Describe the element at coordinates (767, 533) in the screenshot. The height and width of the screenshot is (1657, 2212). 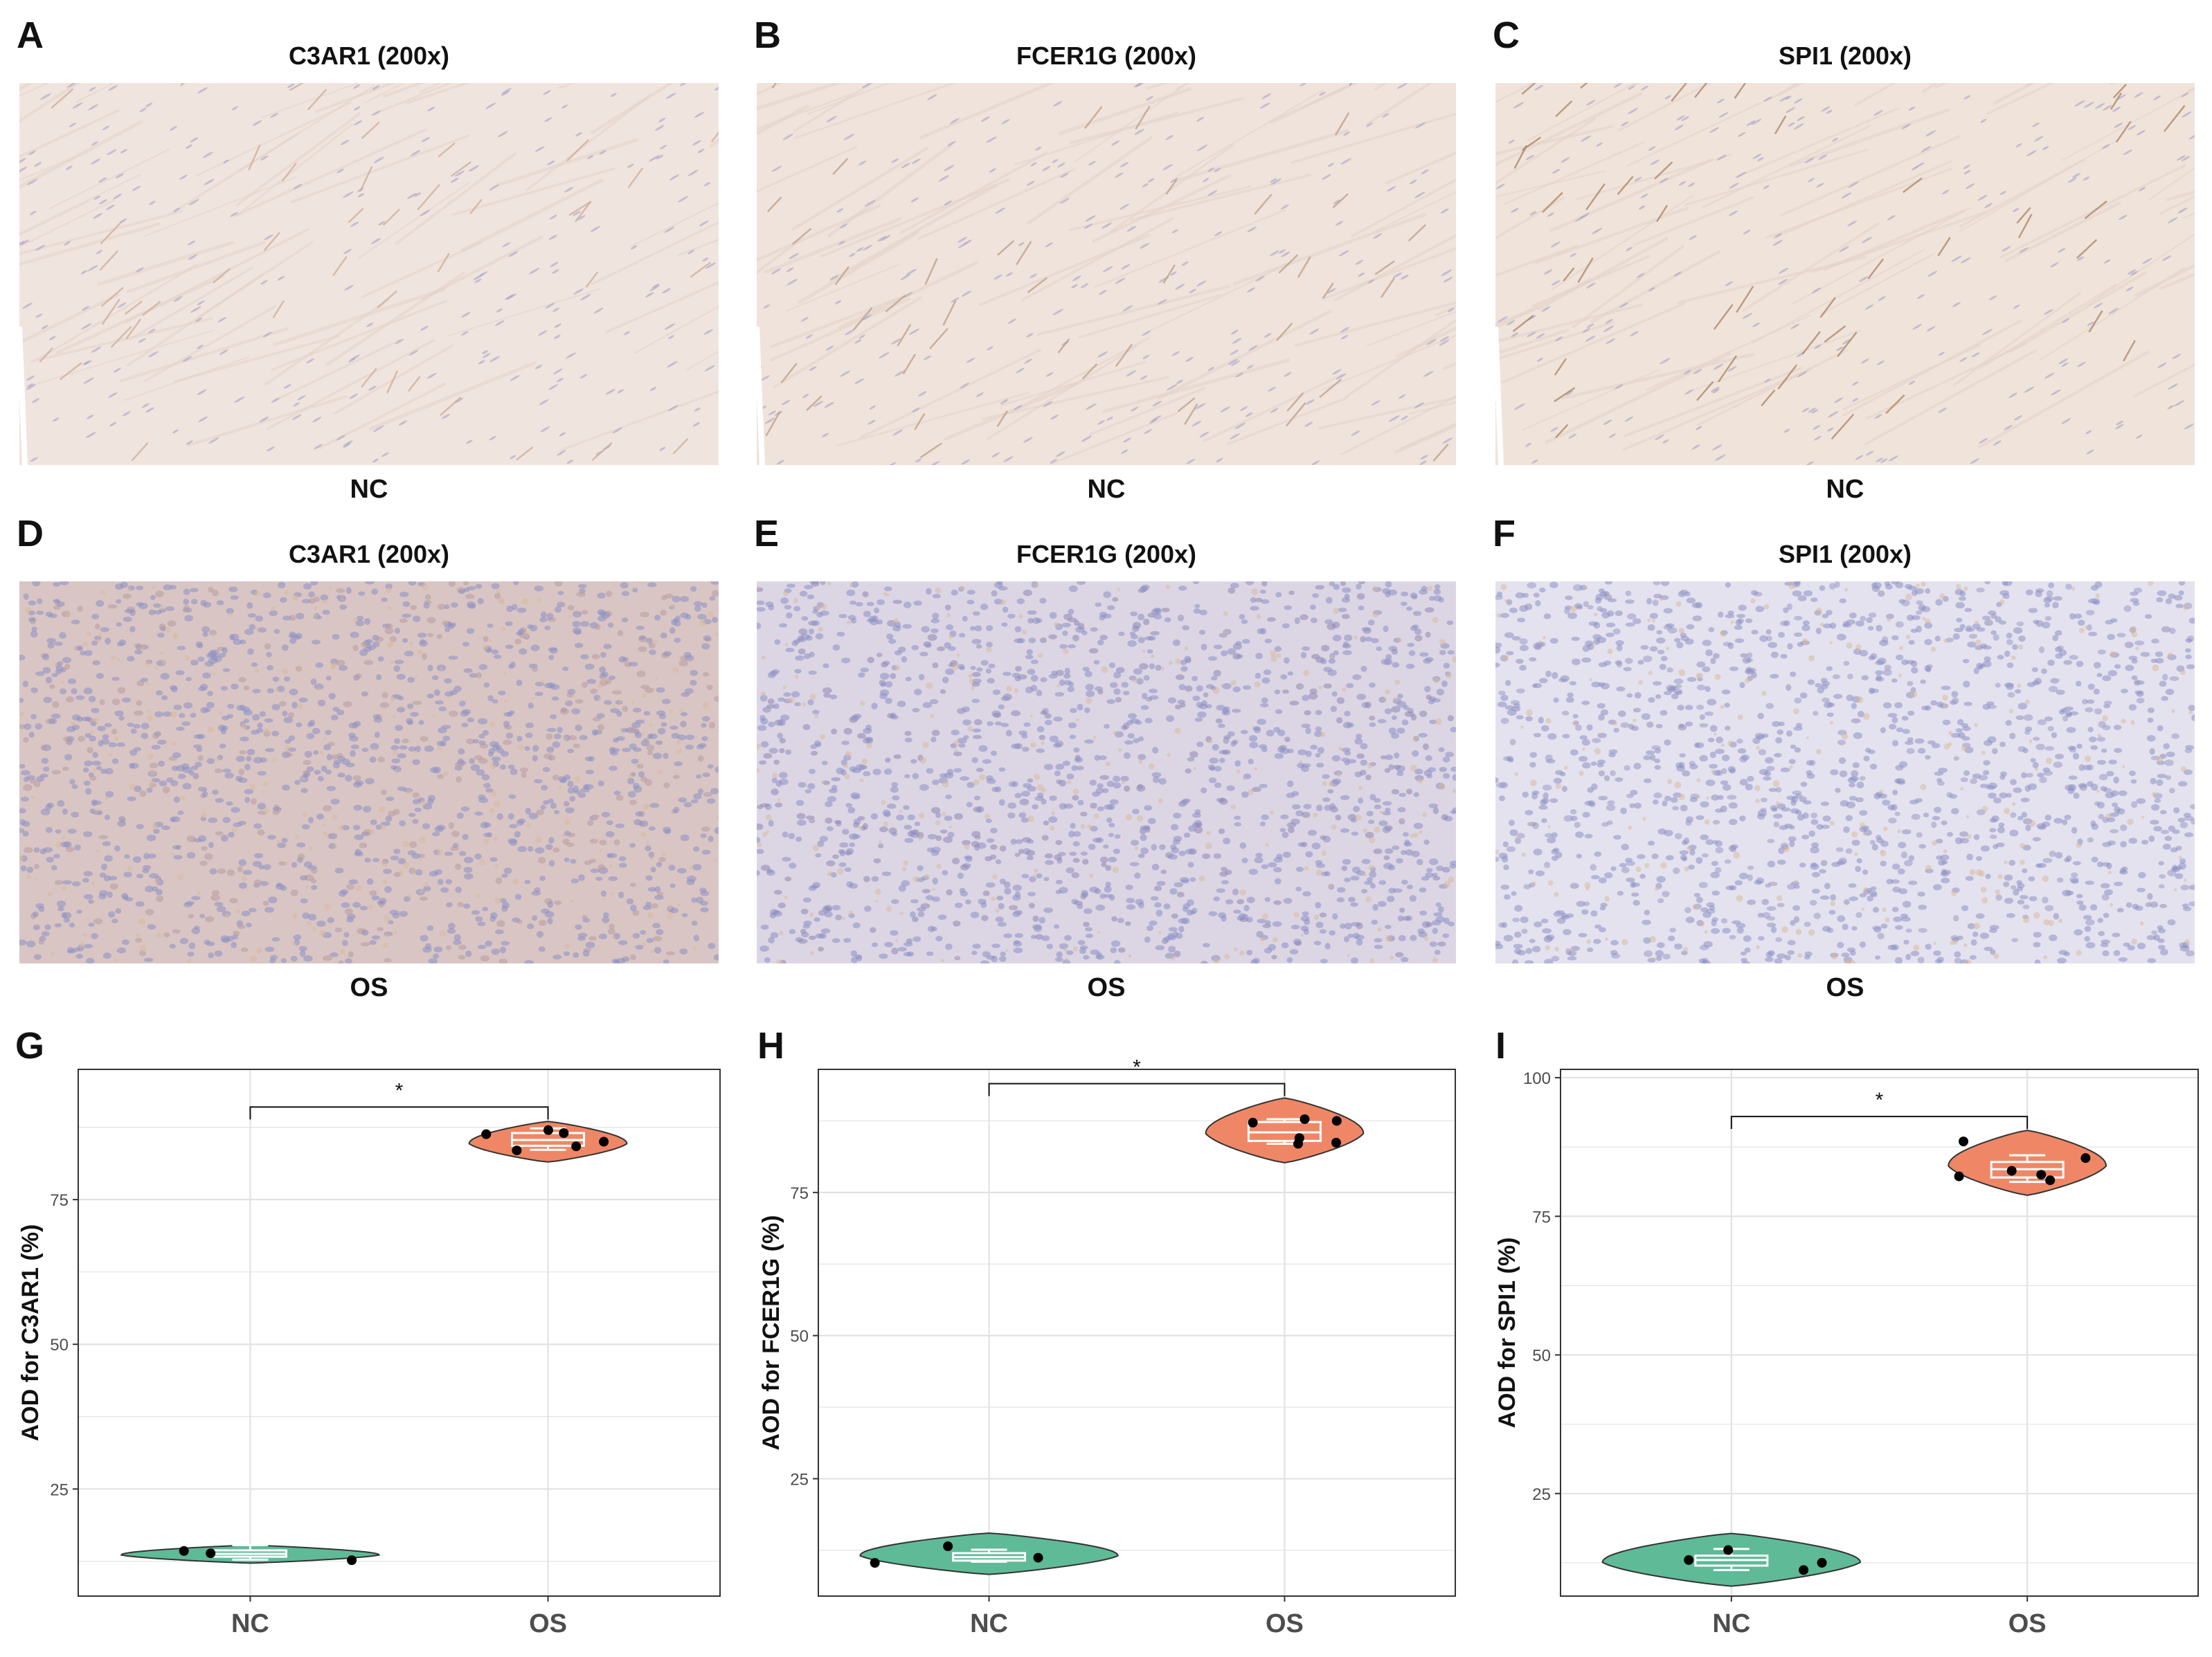
I see `panel-letter: E` at that location.